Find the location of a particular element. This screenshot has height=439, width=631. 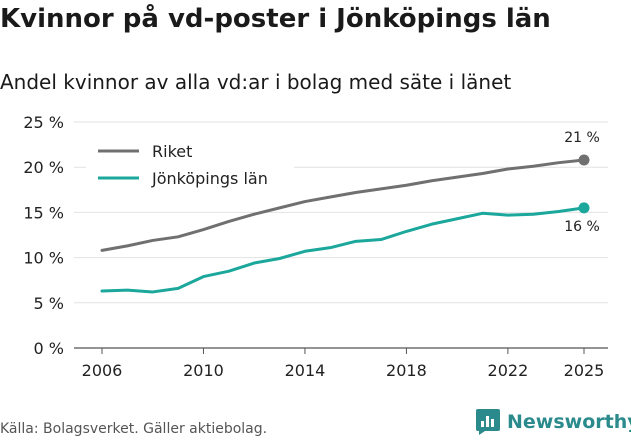

legend: Riket Jönköpings län is located at coordinates (190, 162).